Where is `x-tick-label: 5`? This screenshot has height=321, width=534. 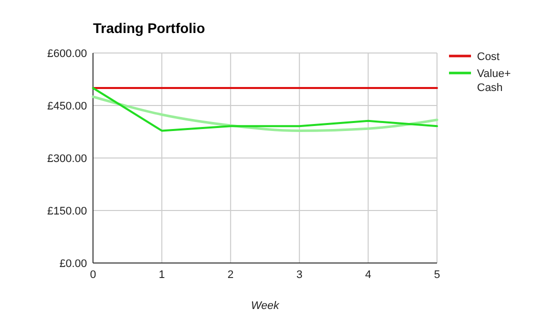 x-tick-label: 5 is located at coordinates (437, 275).